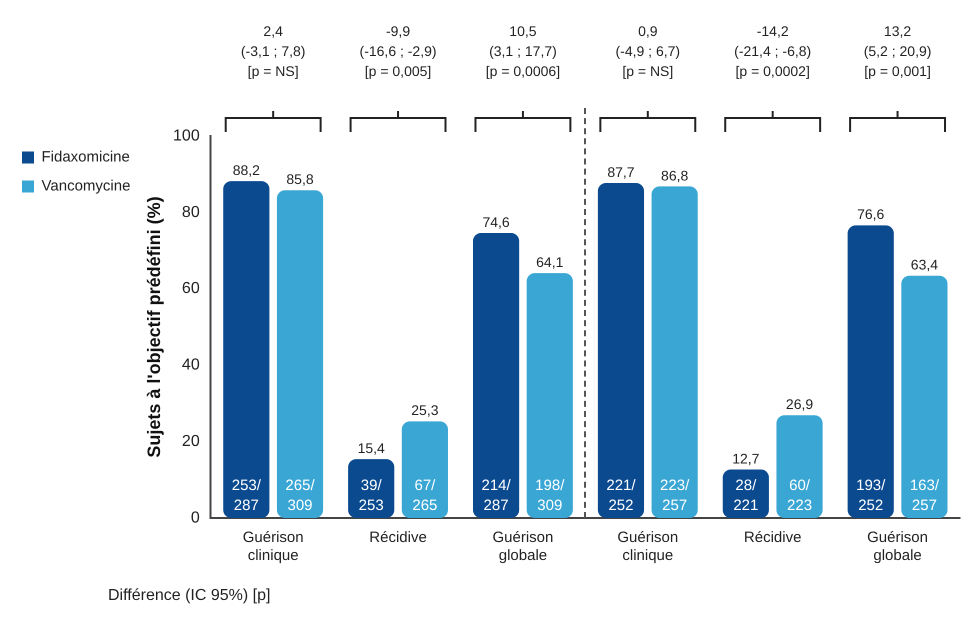  Describe the element at coordinates (186, 135) in the screenshot. I see `y-tick-label: 100` at that location.